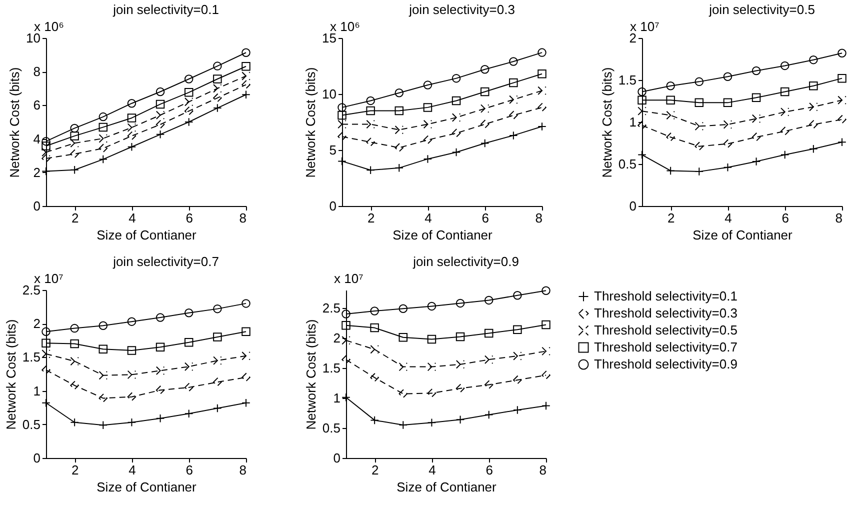 The height and width of the screenshot is (513, 863). I want to click on y-tick-label: 5, so click(332, 150).